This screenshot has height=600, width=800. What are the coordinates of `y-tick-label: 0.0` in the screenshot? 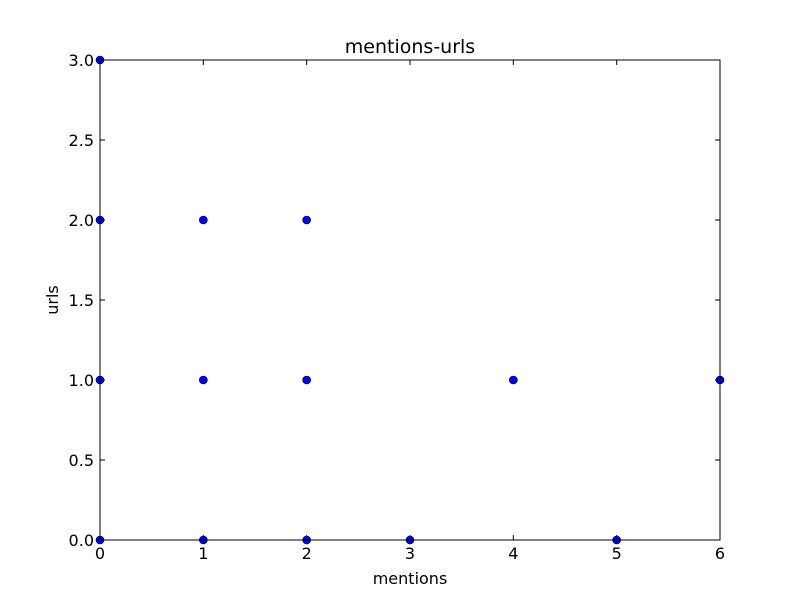 It's located at (81, 540).